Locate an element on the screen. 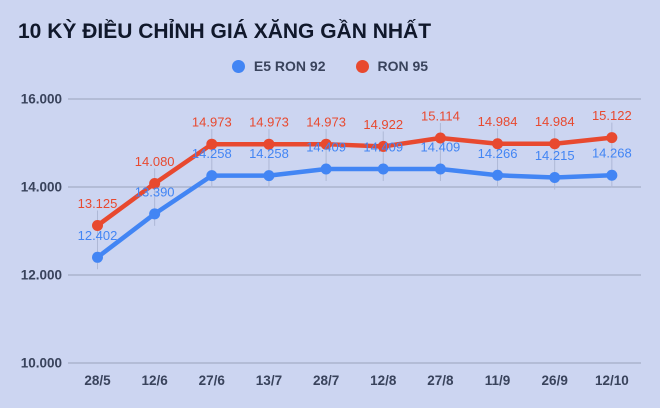 The height and width of the screenshot is (408, 660). x-tick-label: 28/5 is located at coordinates (97, 380).